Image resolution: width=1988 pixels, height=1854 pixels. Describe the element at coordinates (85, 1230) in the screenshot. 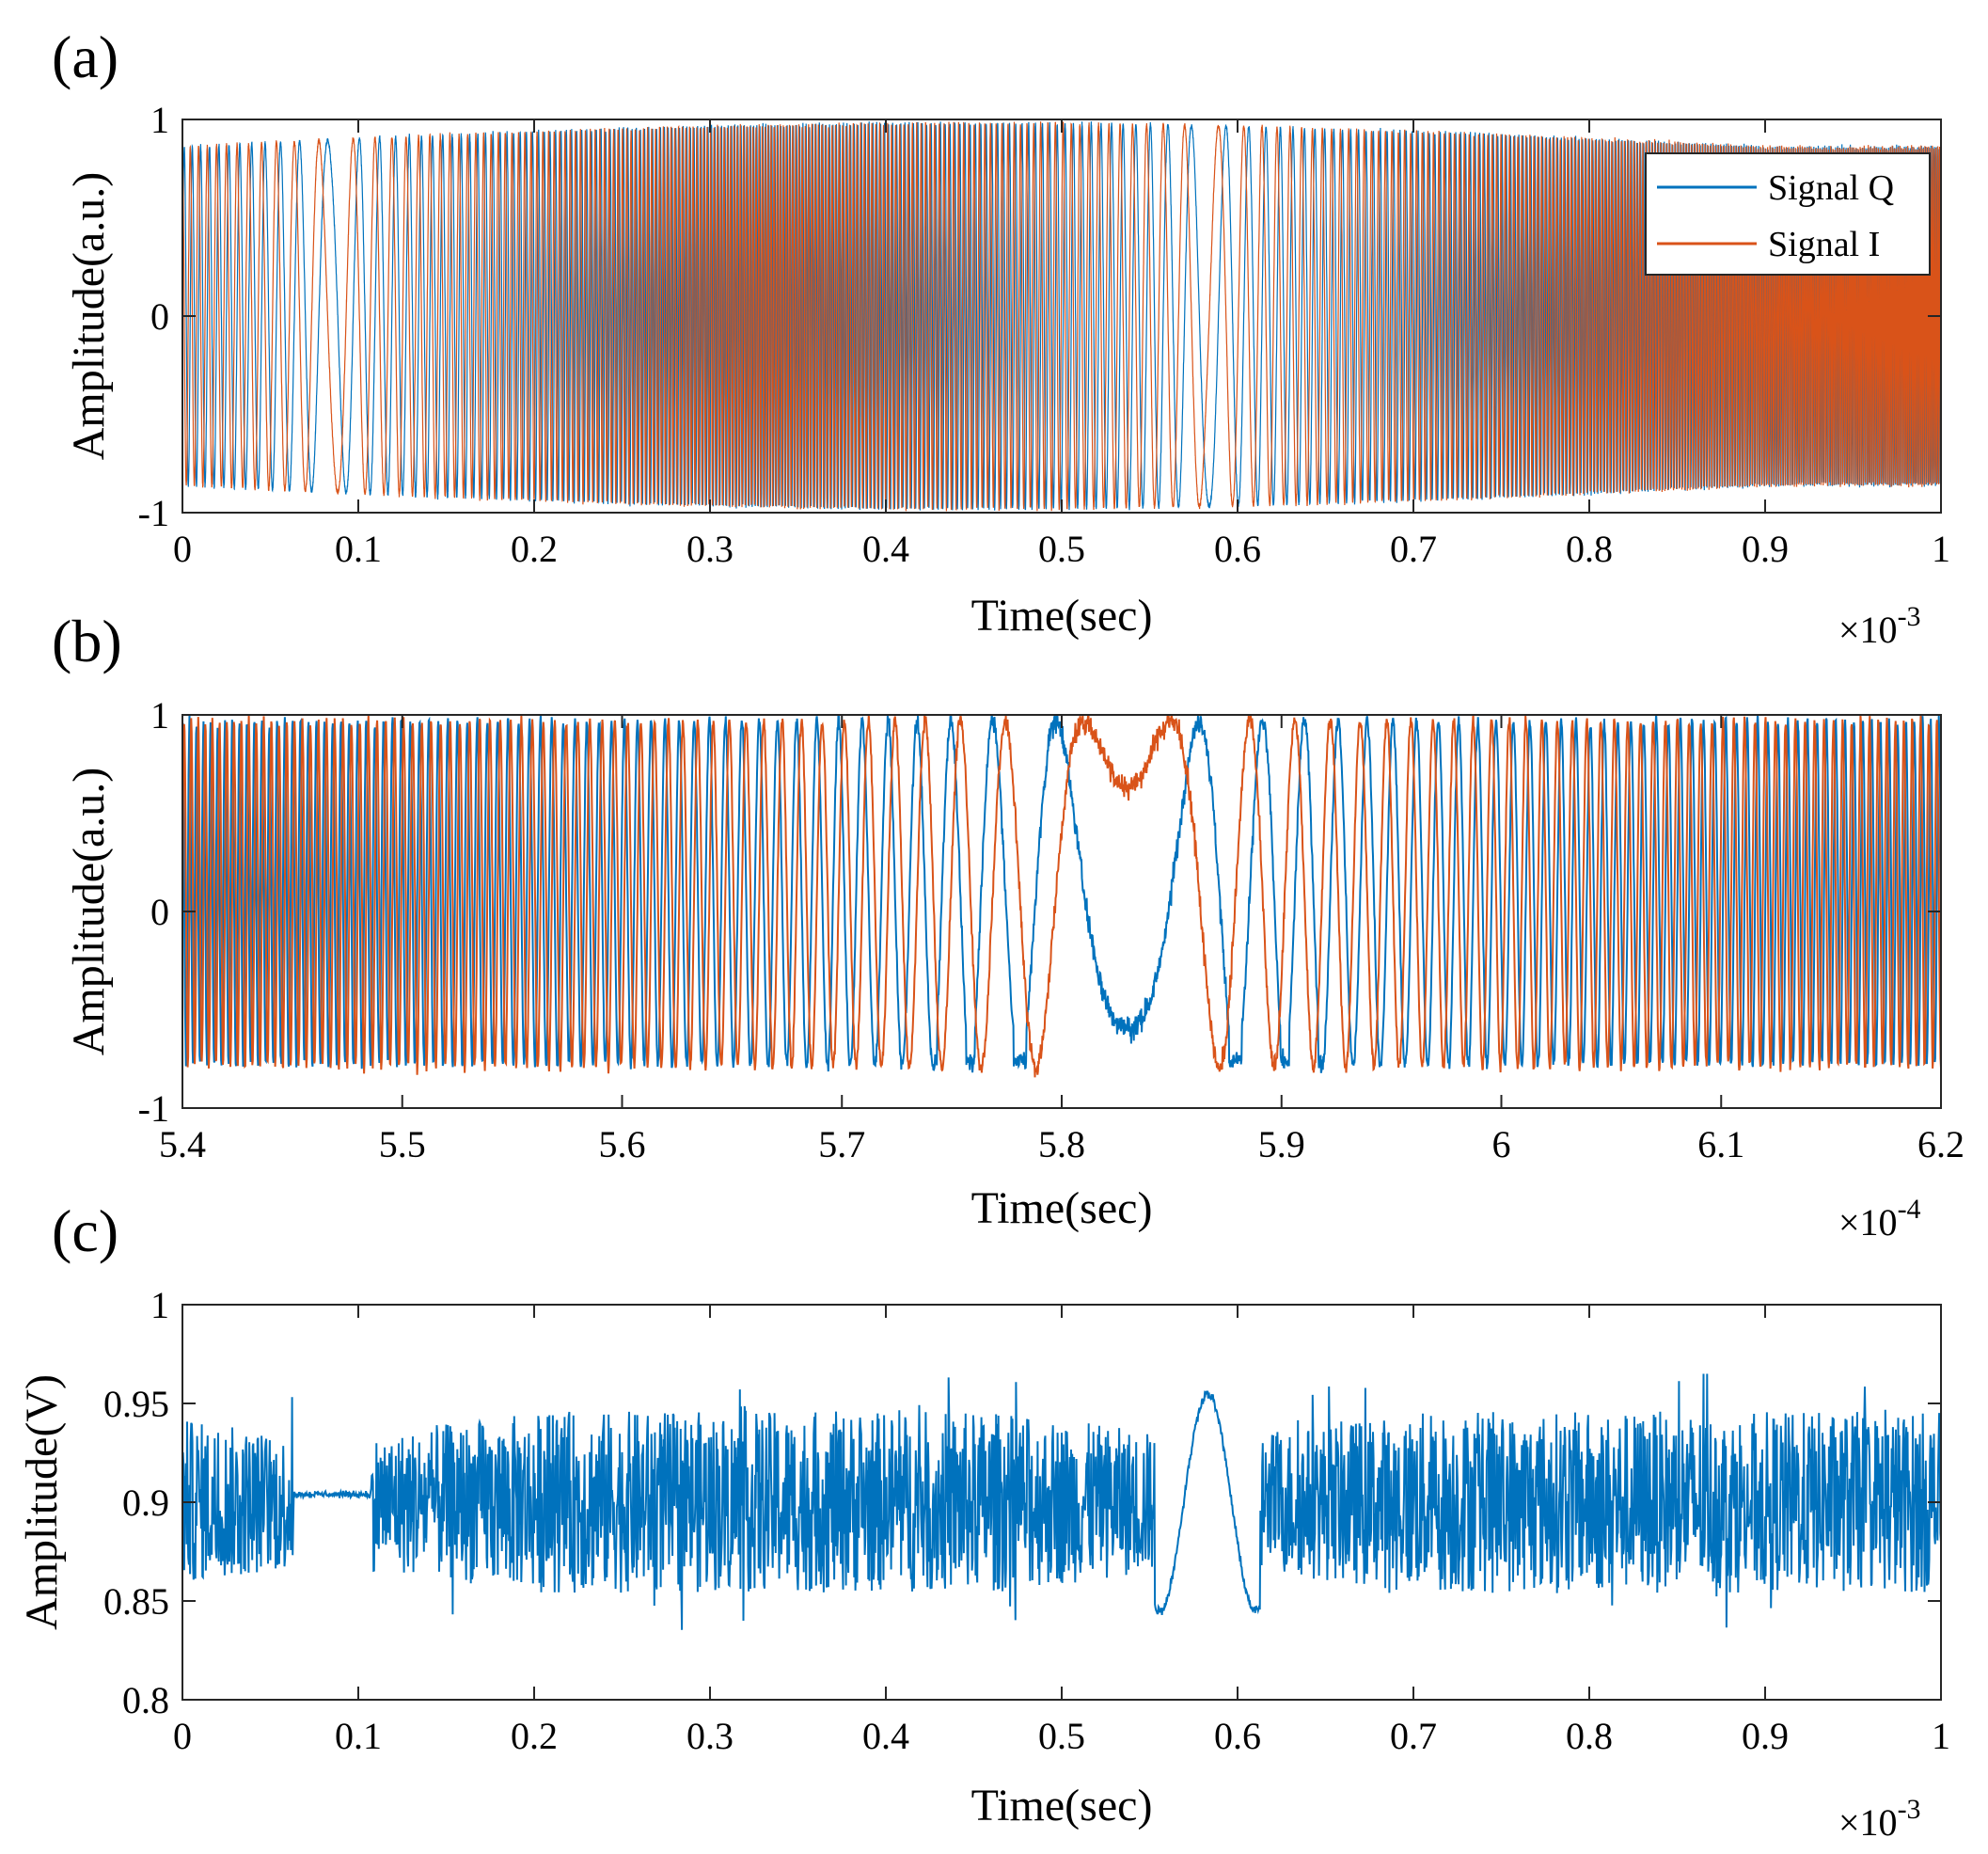

I see `panel-c-label: (c)` at that location.